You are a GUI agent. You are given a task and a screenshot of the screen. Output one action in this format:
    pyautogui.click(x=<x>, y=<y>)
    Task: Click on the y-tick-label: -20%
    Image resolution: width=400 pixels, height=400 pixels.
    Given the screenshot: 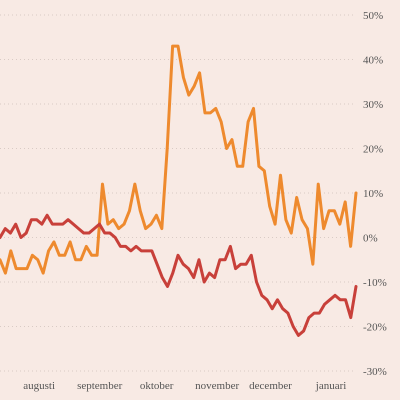 What is the action you would take?
    pyautogui.click(x=375, y=328)
    